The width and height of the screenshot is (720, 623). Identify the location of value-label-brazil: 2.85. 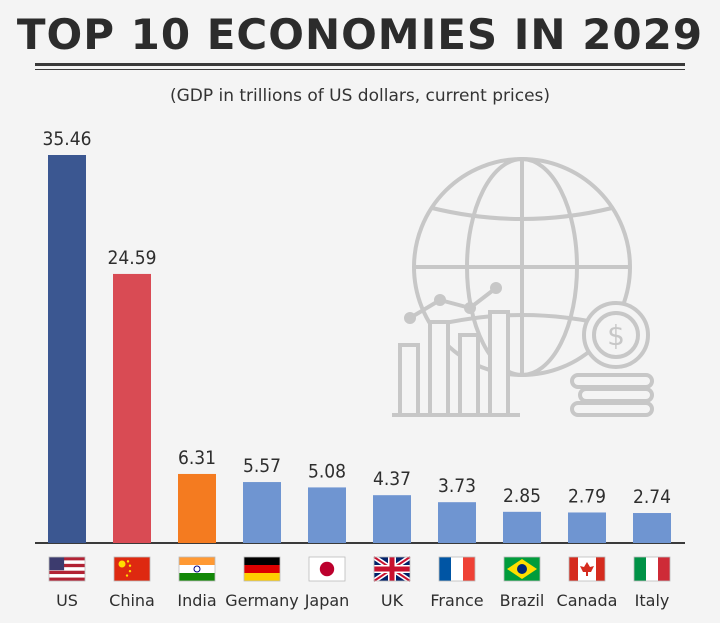
(522, 496).